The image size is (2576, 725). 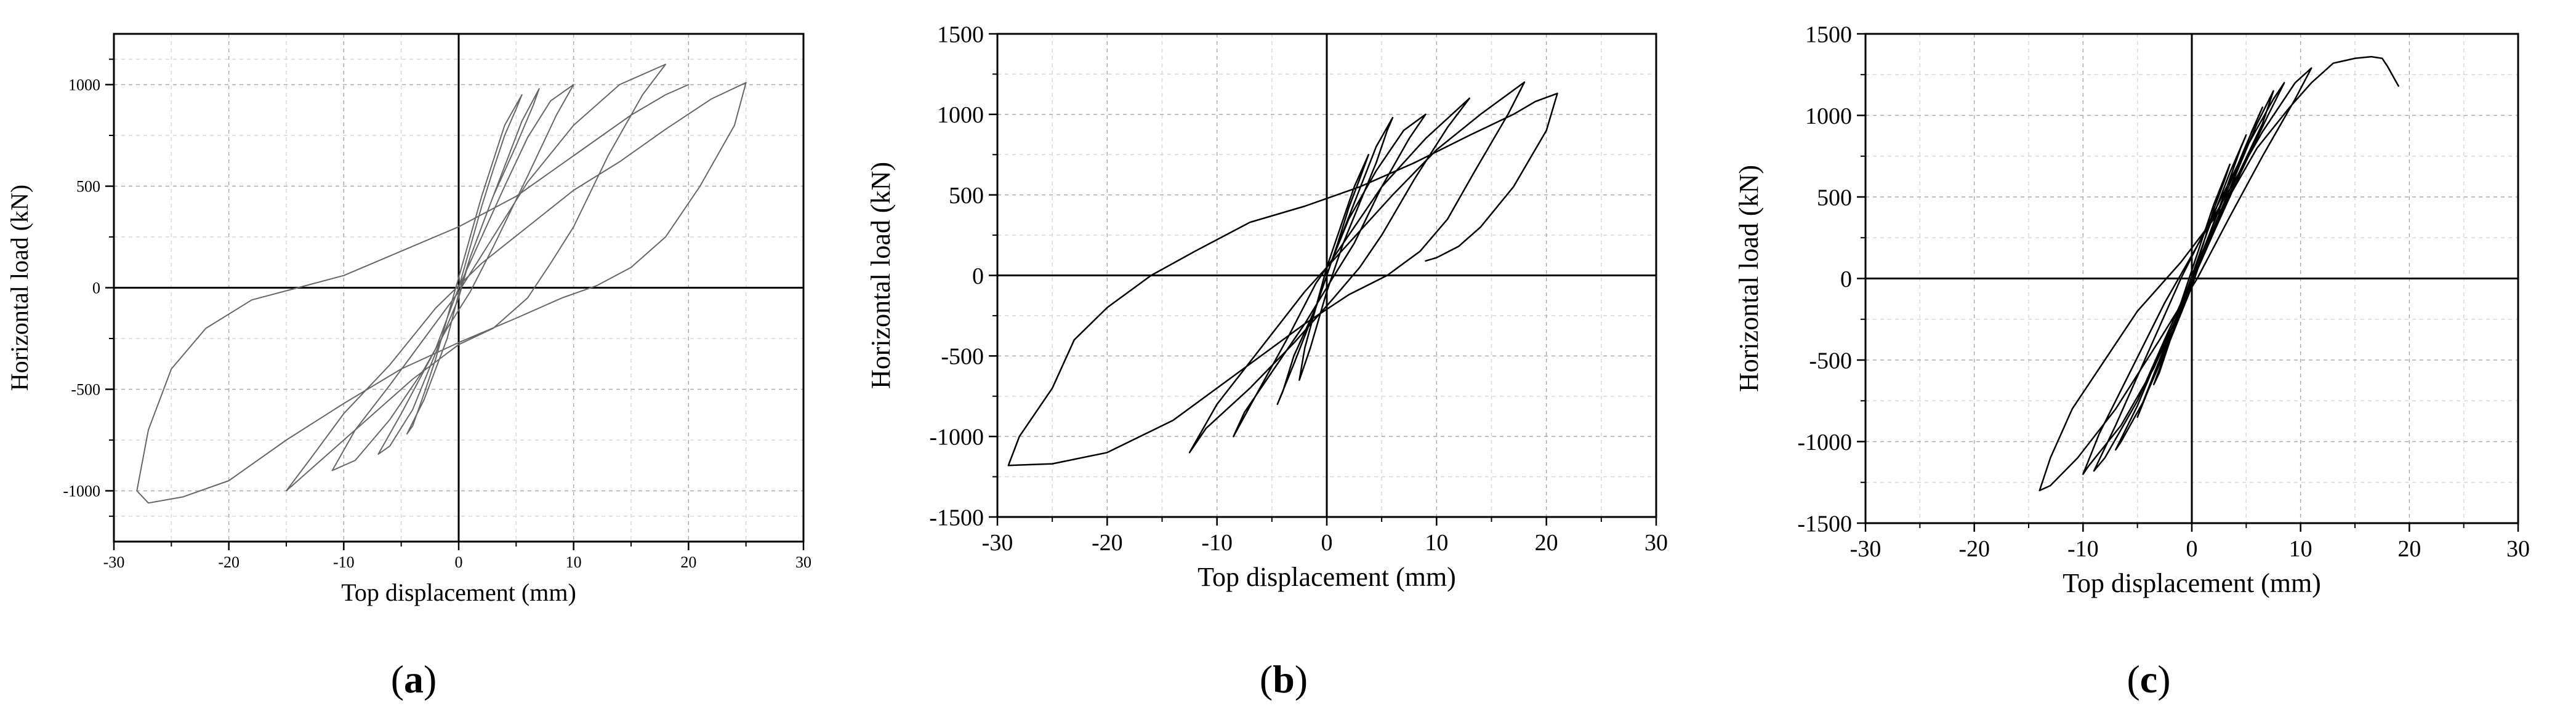 What do you see at coordinates (414, 679) in the screenshot?
I see `panel-label: (a)` at bounding box center [414, 679].